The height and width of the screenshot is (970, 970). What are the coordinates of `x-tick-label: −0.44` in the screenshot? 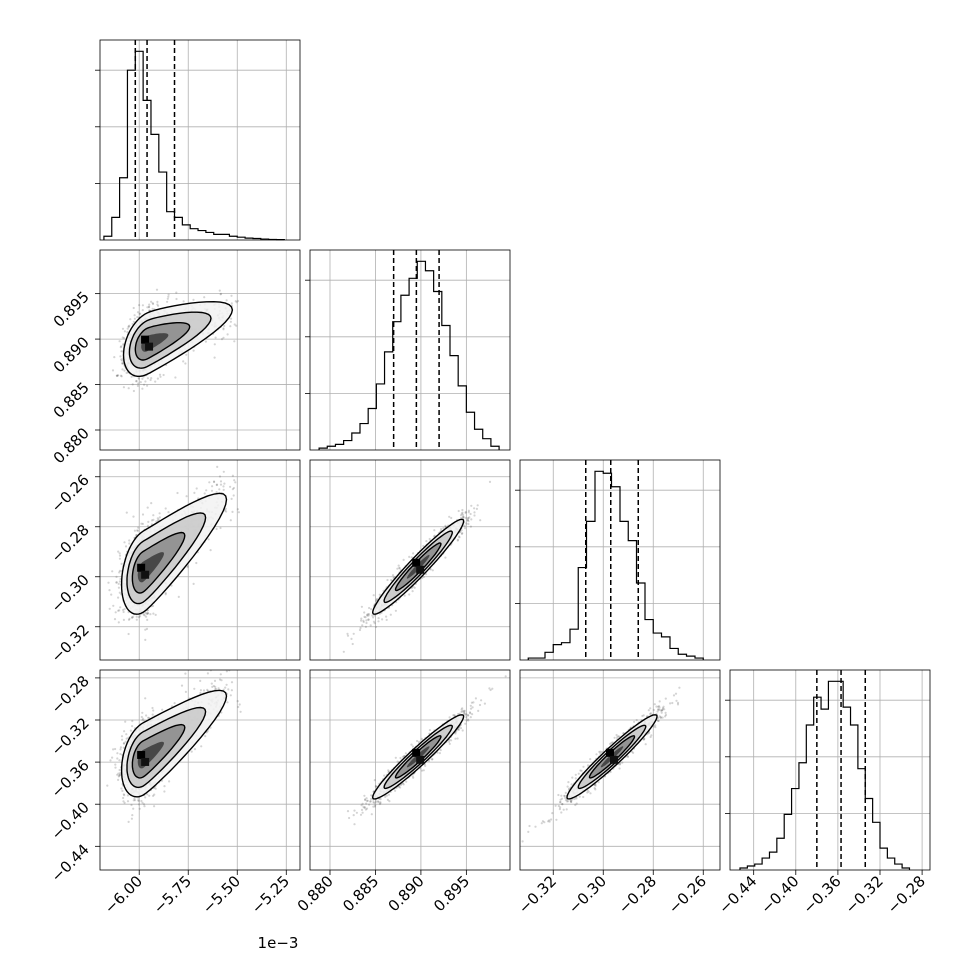 It's located at (737, 894).